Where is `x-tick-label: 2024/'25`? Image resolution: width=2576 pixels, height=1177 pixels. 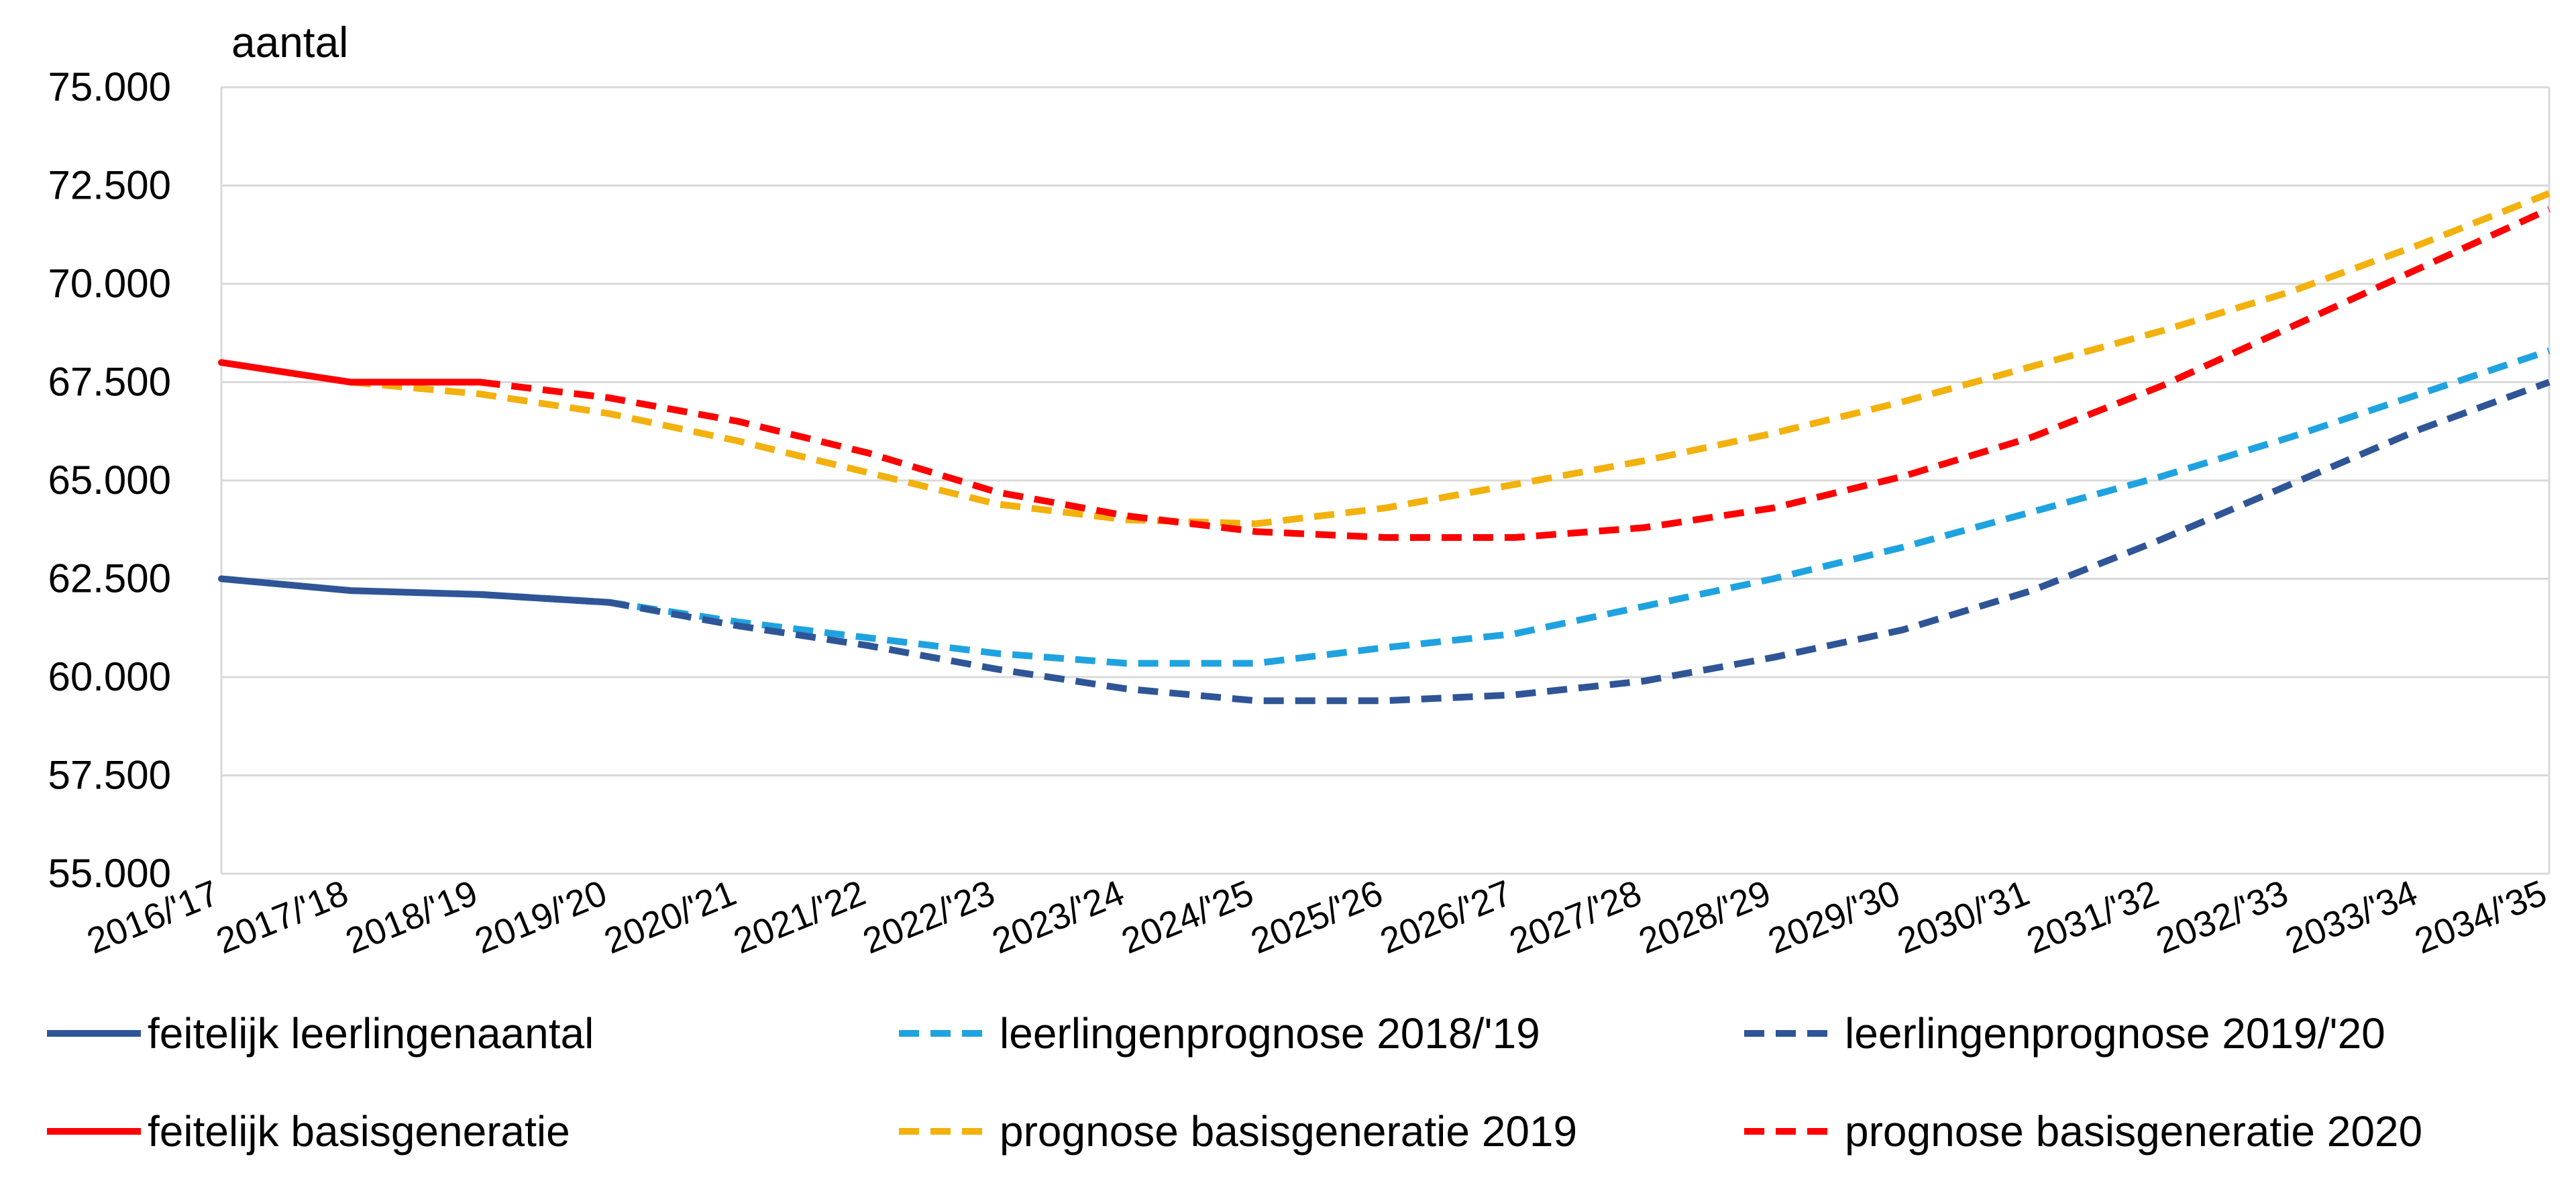 x-tick-label: 2024/'25 is located at coordinates (1187, 917).